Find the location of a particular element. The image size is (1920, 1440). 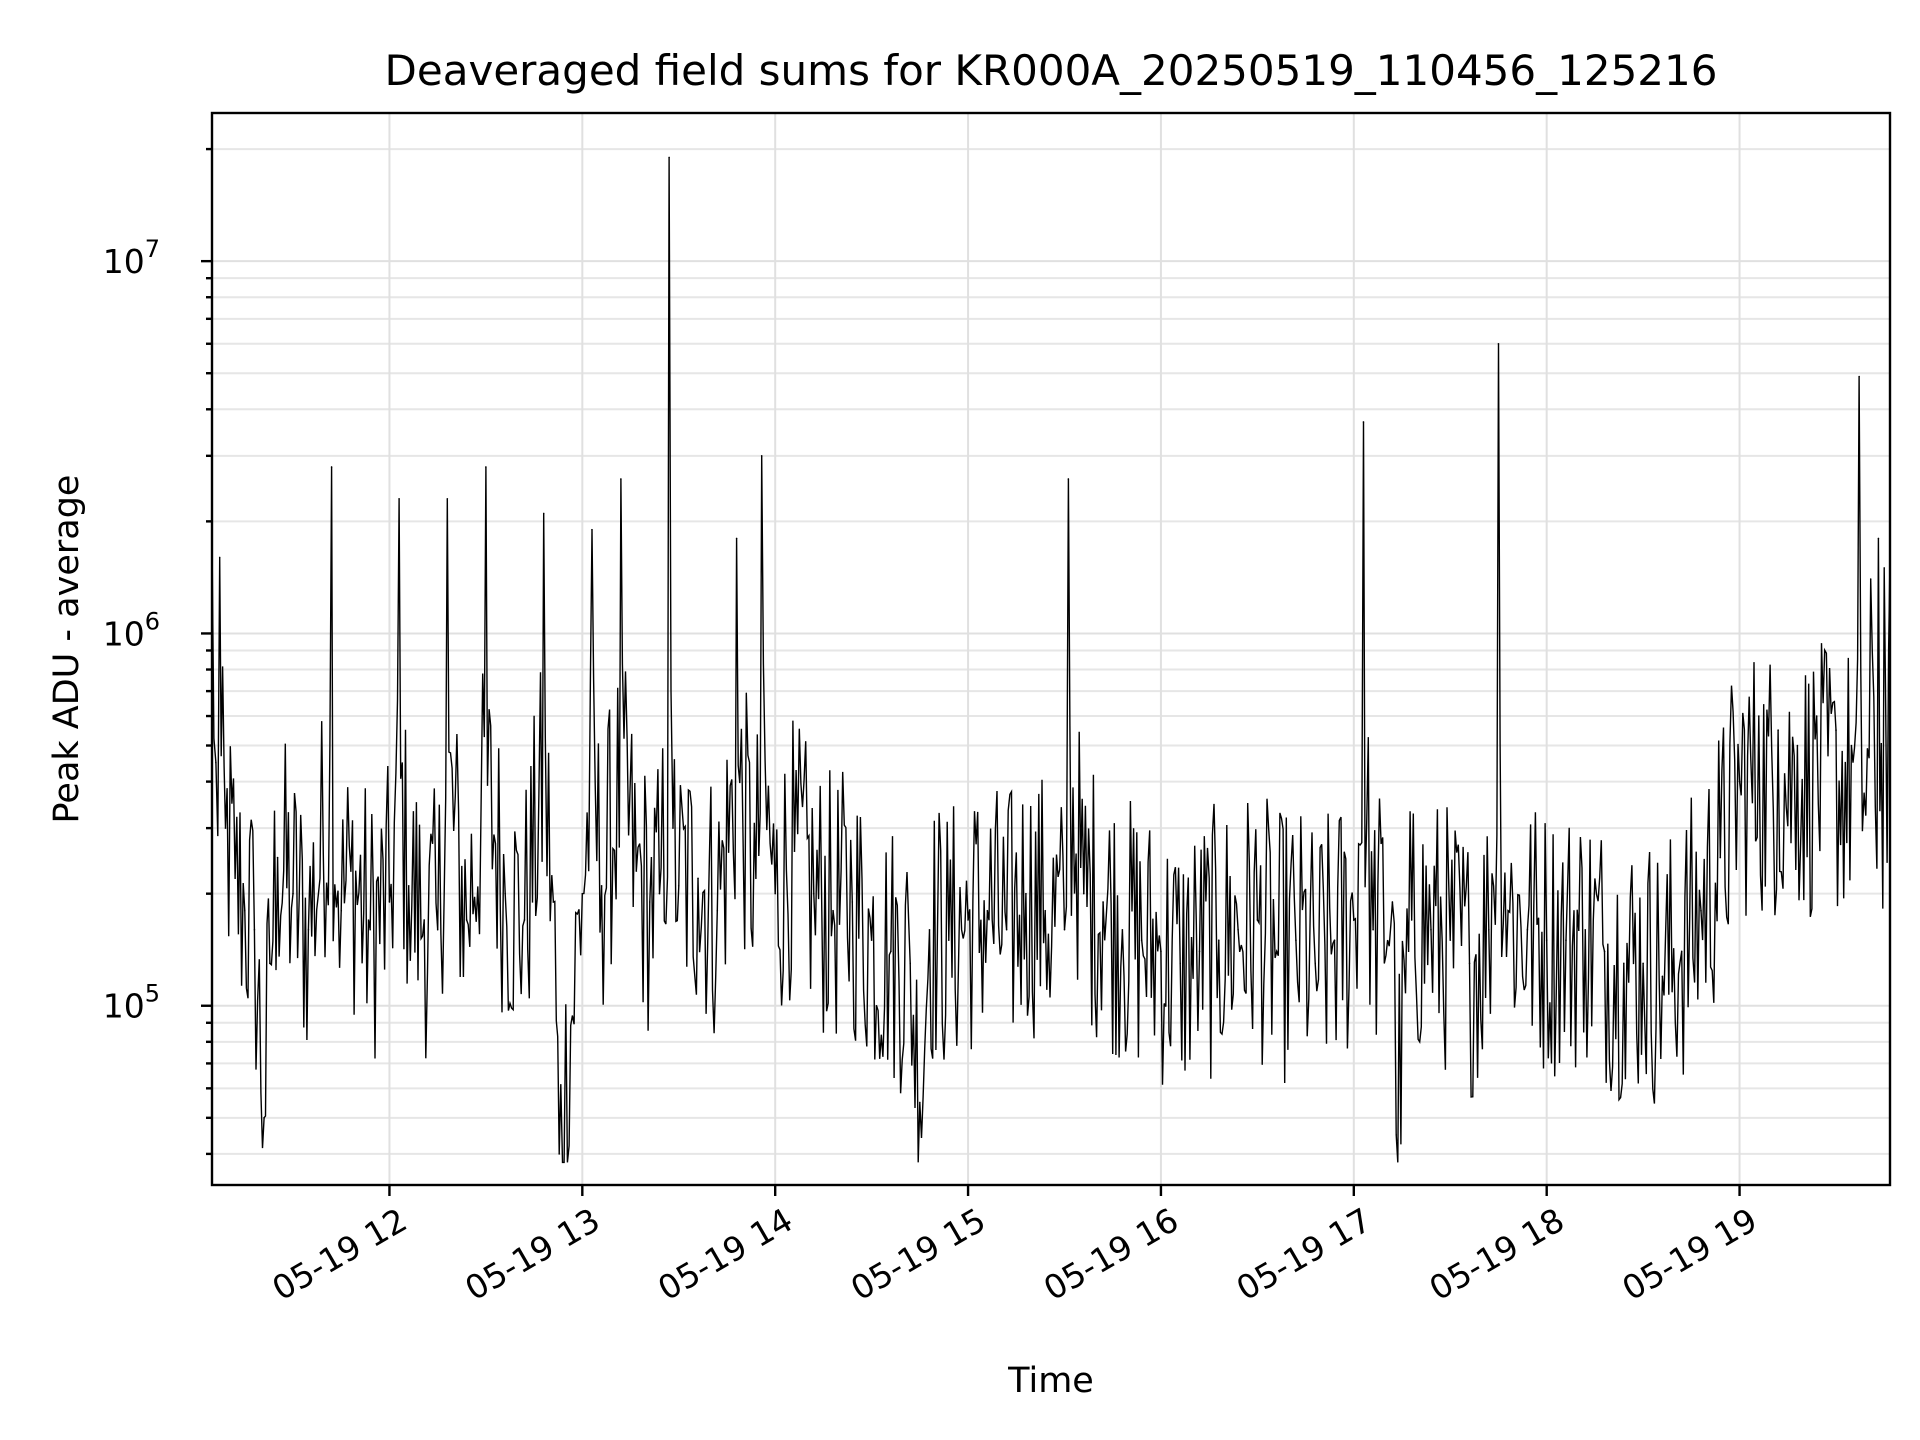

y-tick-label: 10⁷ is located at coordinates (131, 258).